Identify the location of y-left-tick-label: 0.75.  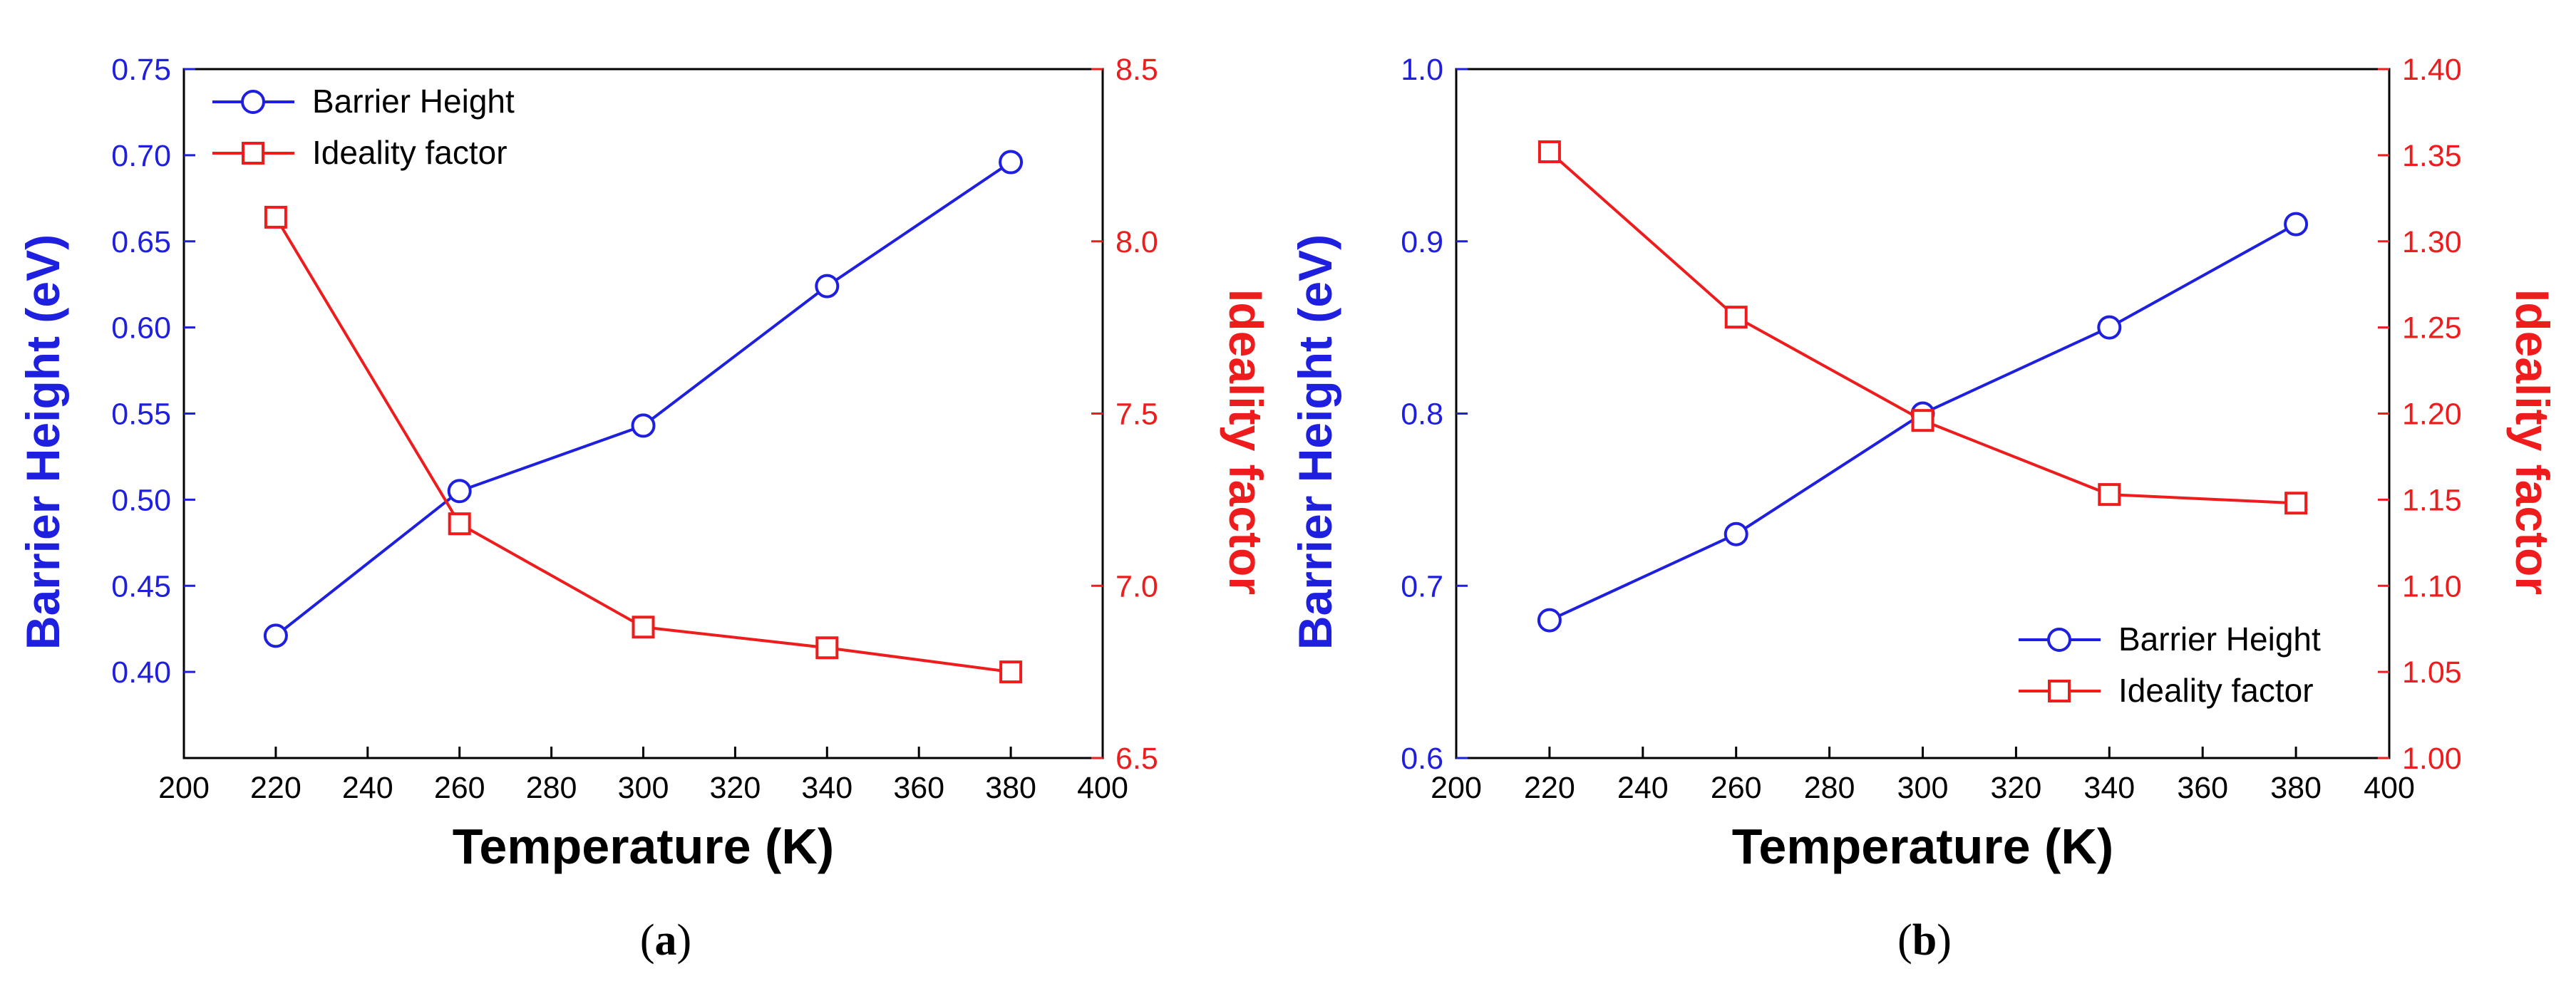
(141, 70).